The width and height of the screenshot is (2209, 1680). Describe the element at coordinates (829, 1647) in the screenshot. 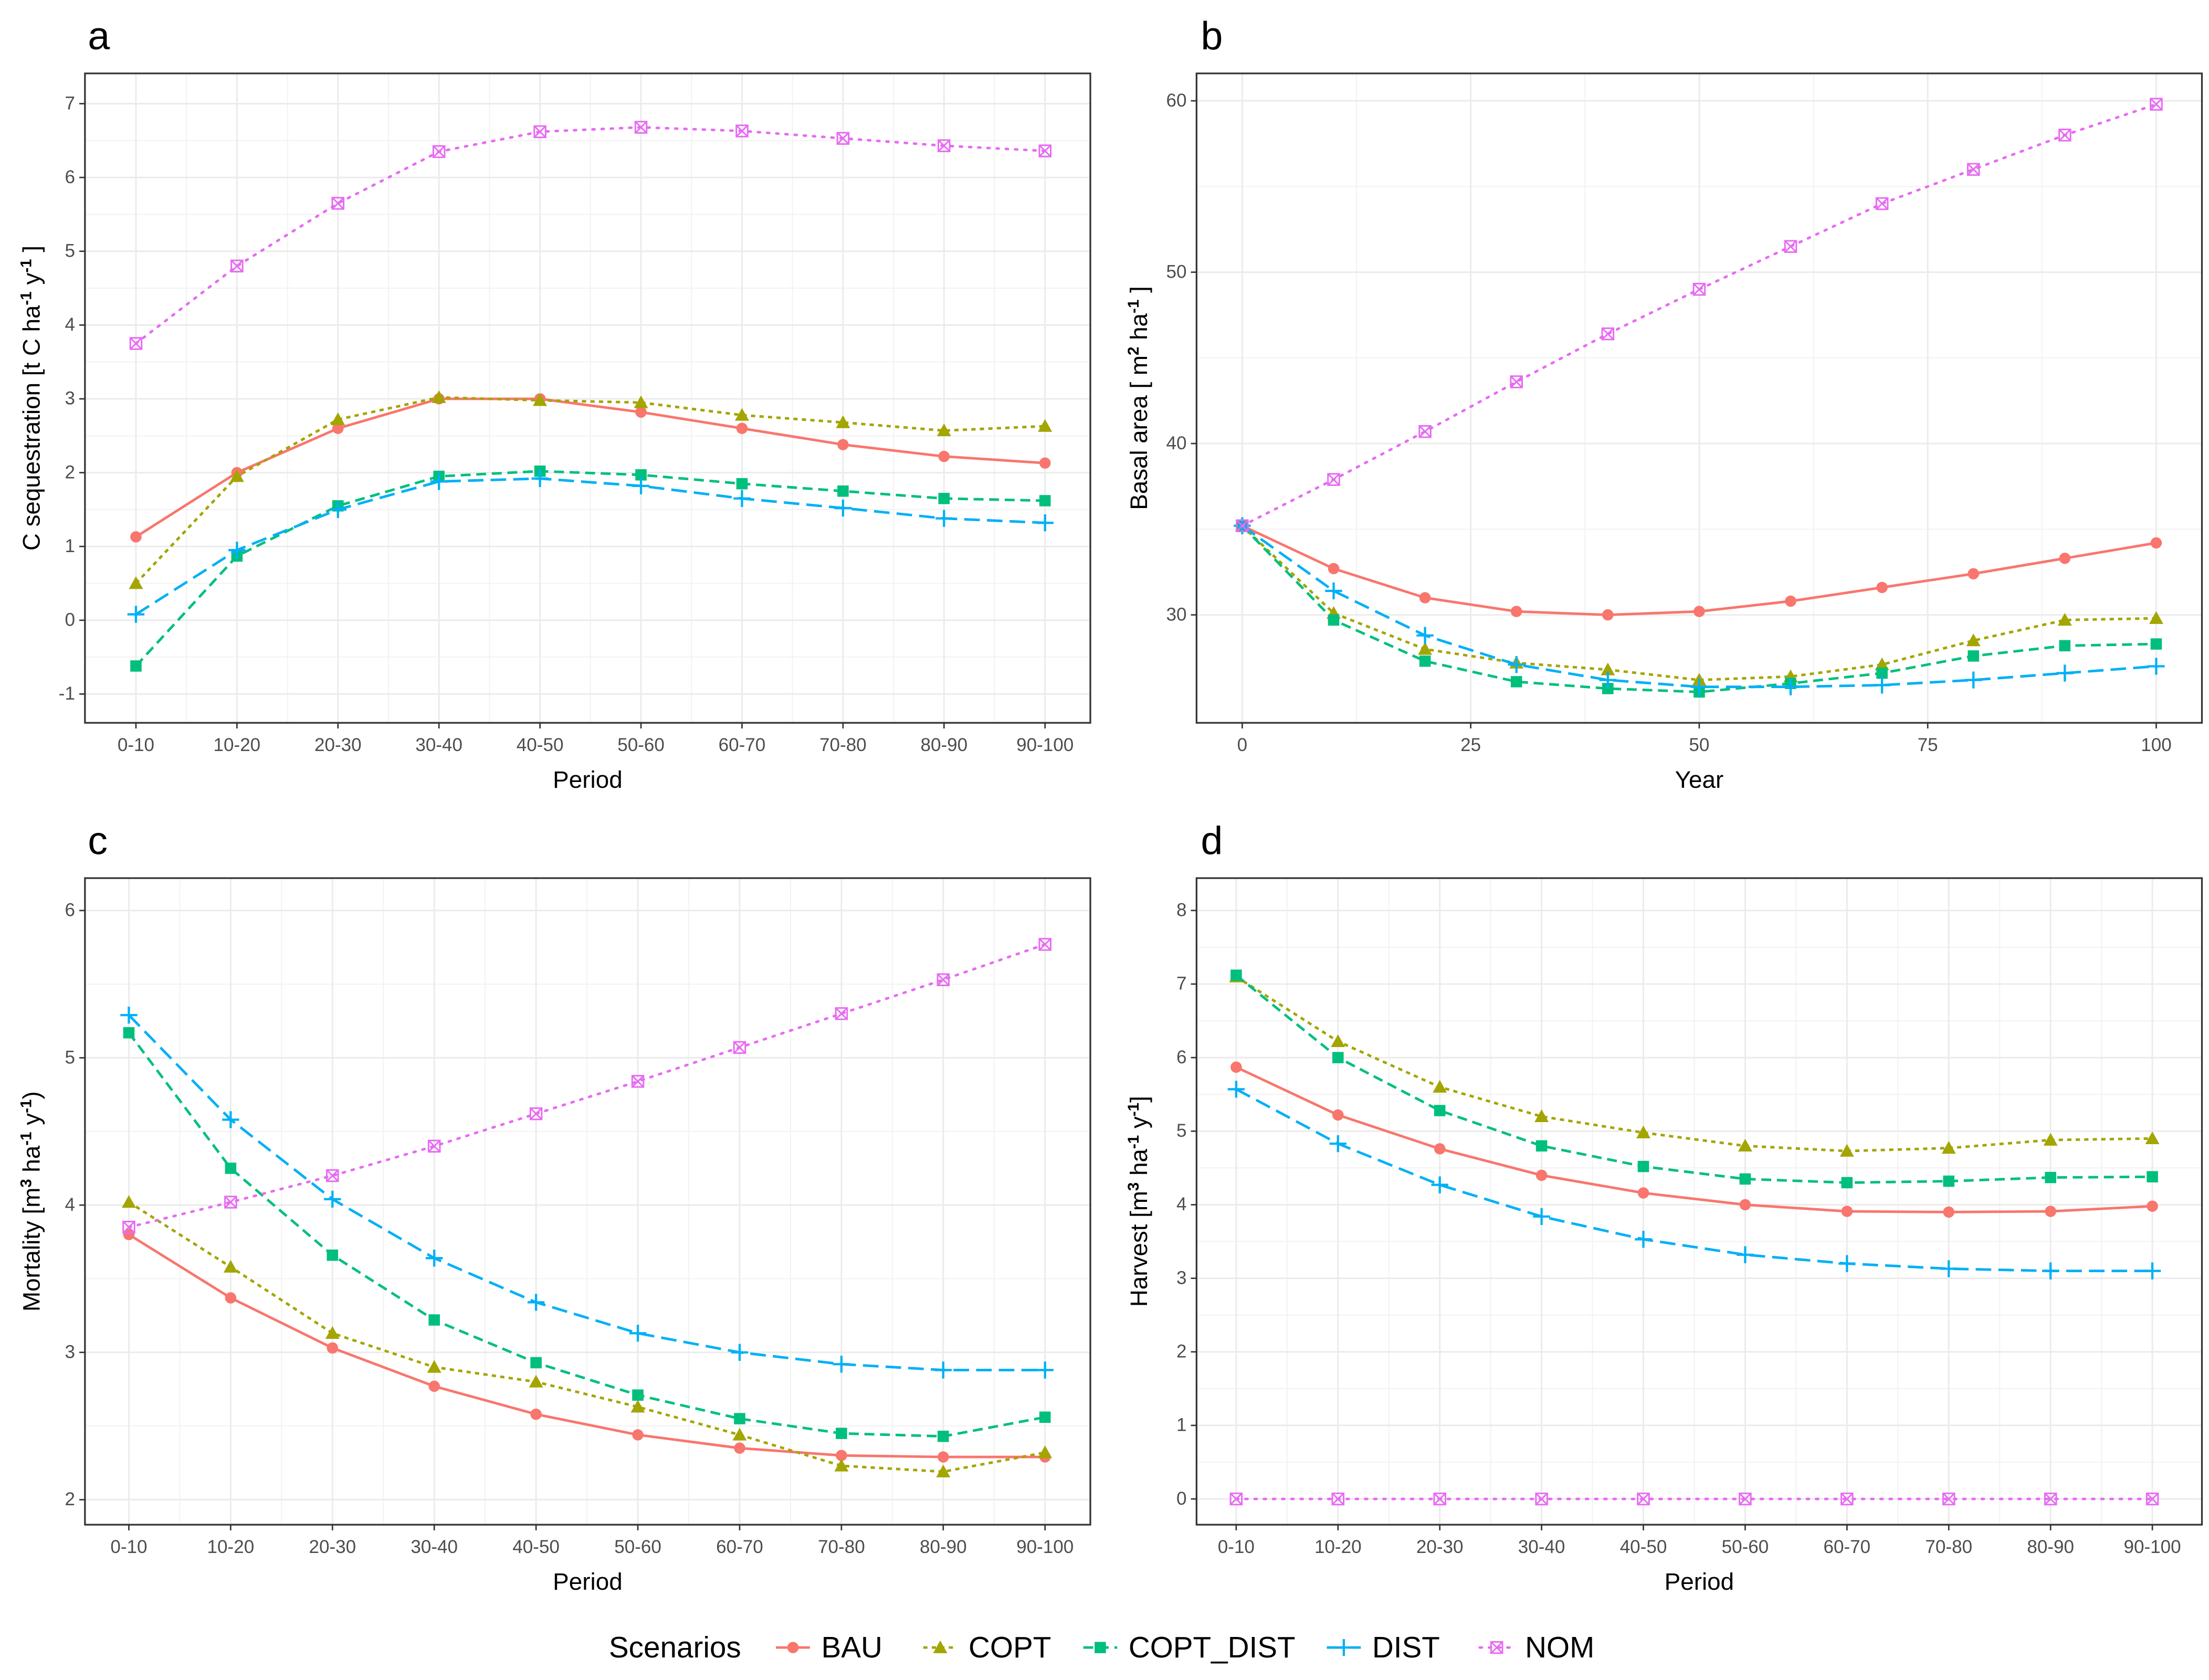

I see `legend-item-bau: BAU` at that location.